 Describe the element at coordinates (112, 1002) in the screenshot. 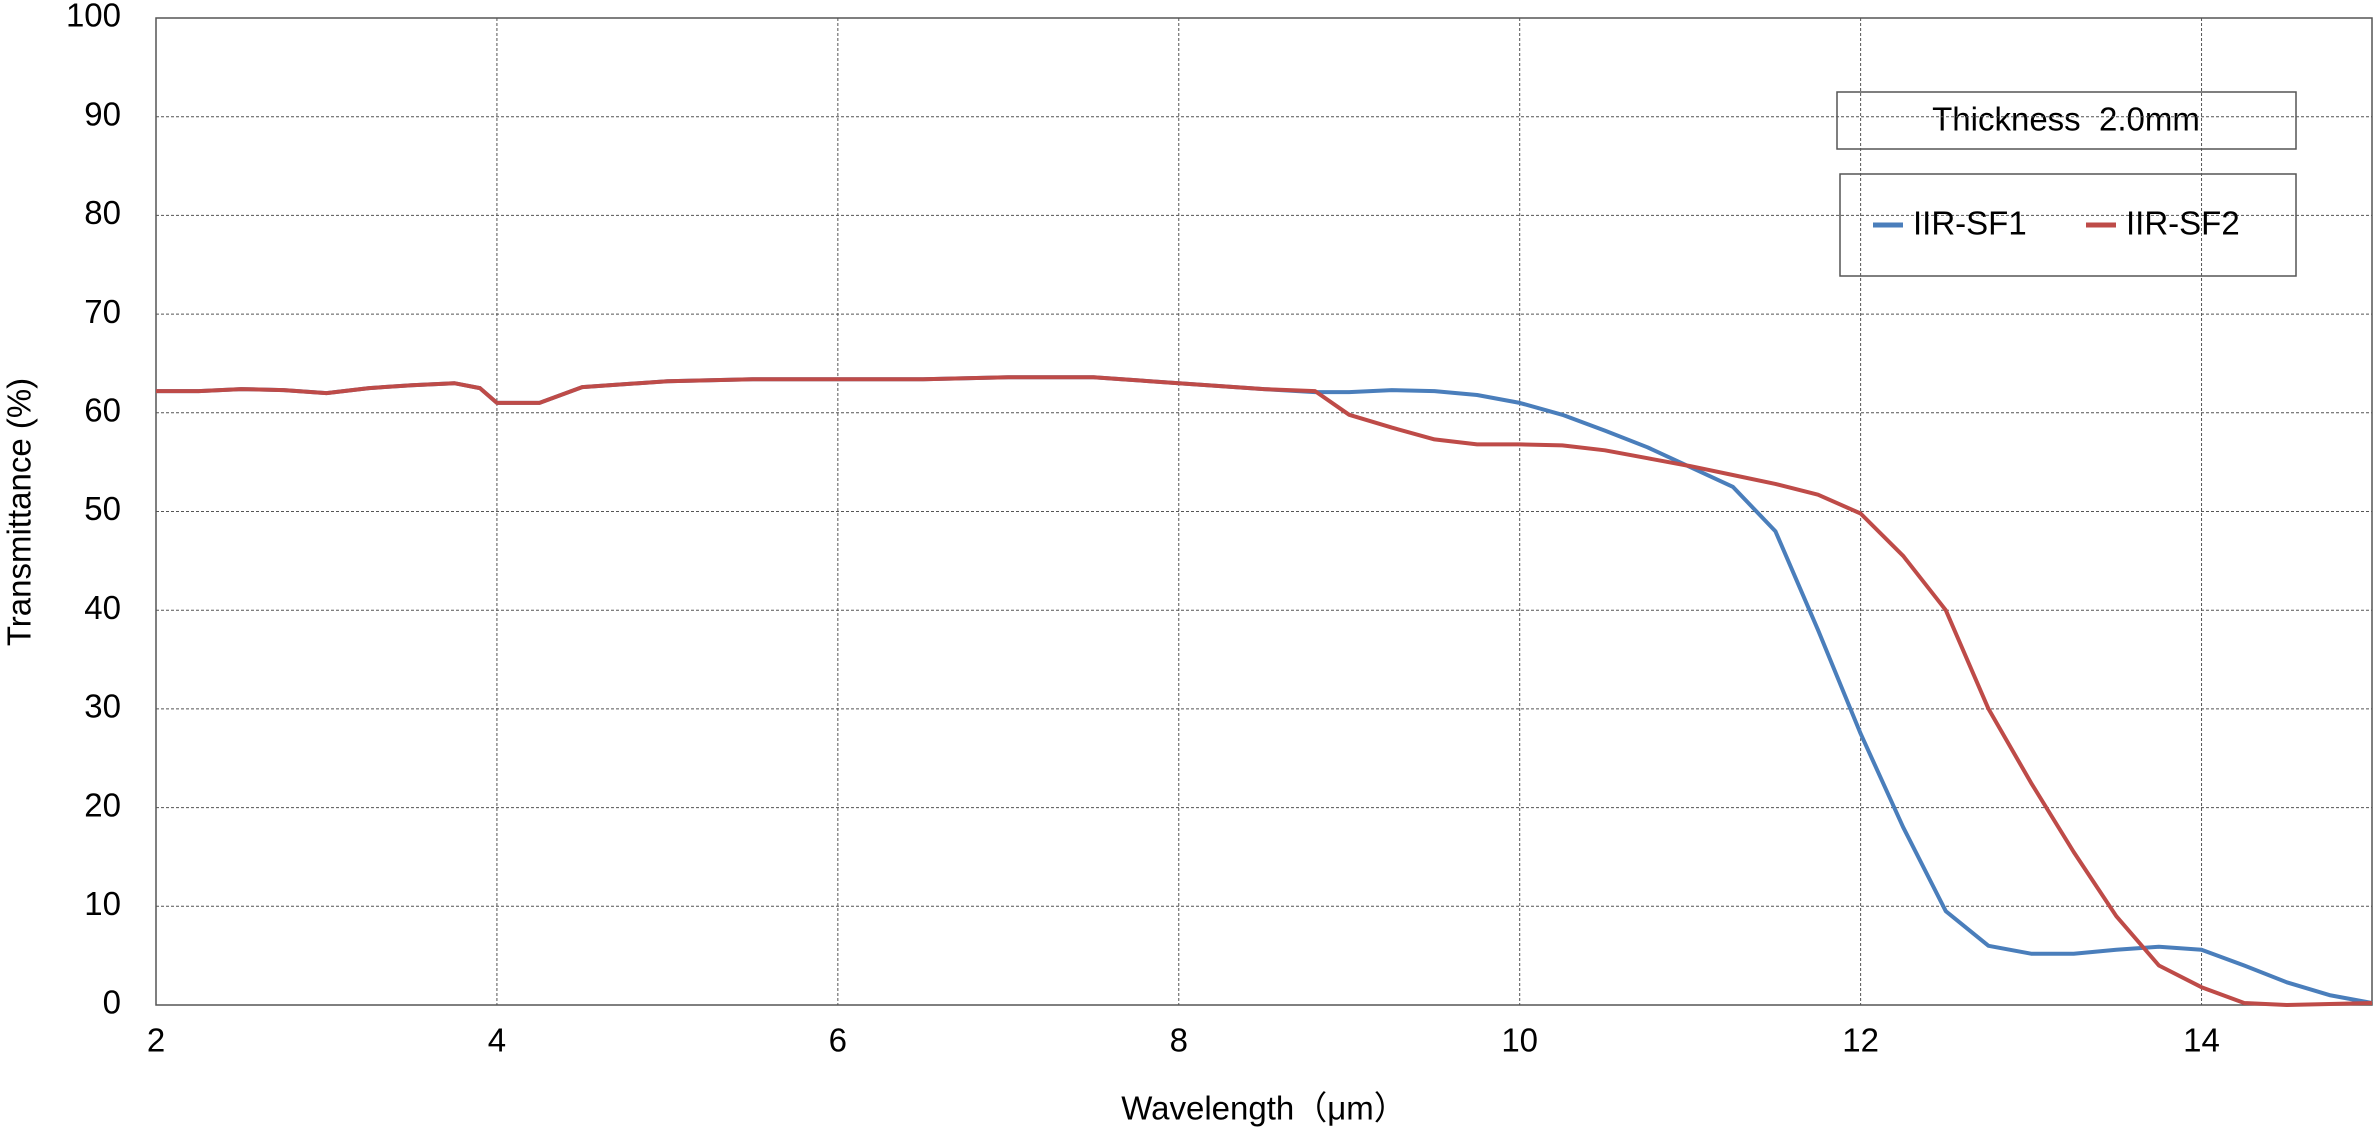

I see `y-tick-label: 0` at that location.